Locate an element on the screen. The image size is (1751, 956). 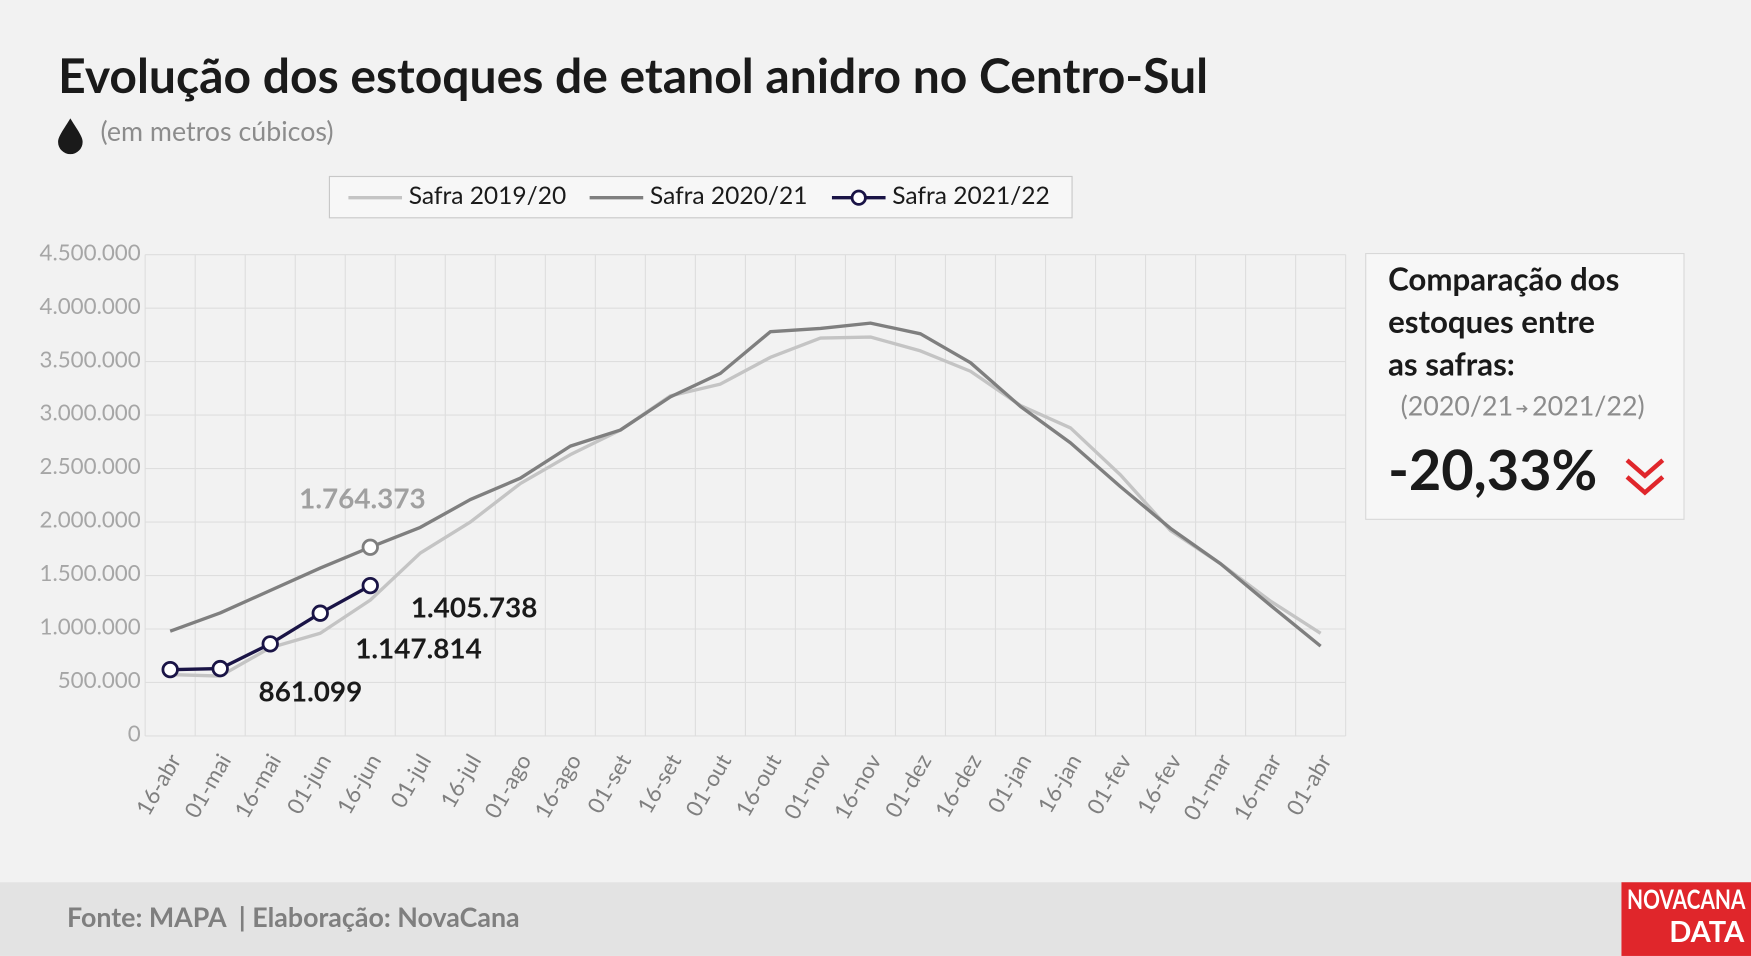
y-tick-label: 2.500.000 is located at coordinates (90, 465).